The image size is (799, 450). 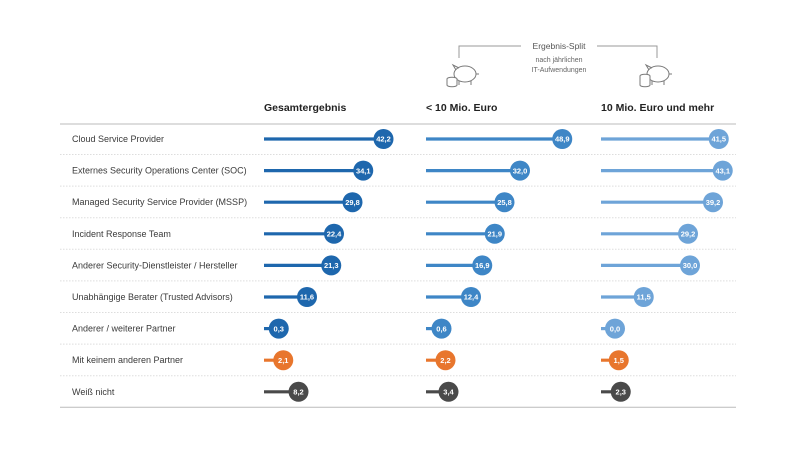 I want to click on row-label: Anderer / weiterer Partner, so click(x=124, y=329).